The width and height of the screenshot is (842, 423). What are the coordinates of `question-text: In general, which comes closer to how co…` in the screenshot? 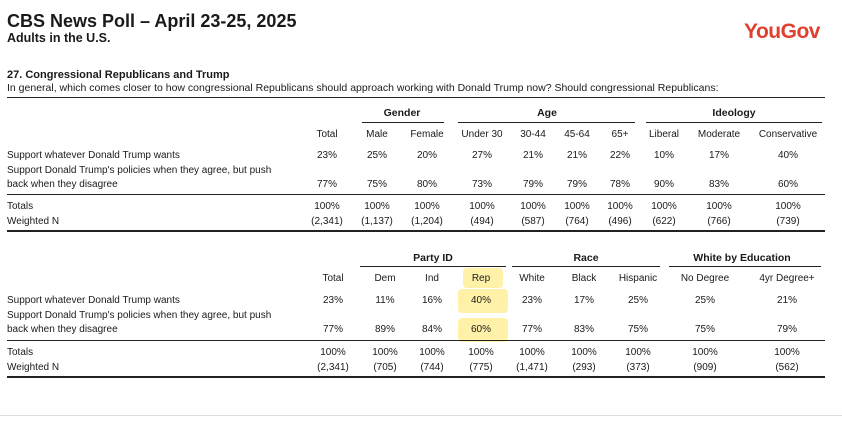 It's located at (363, 88).